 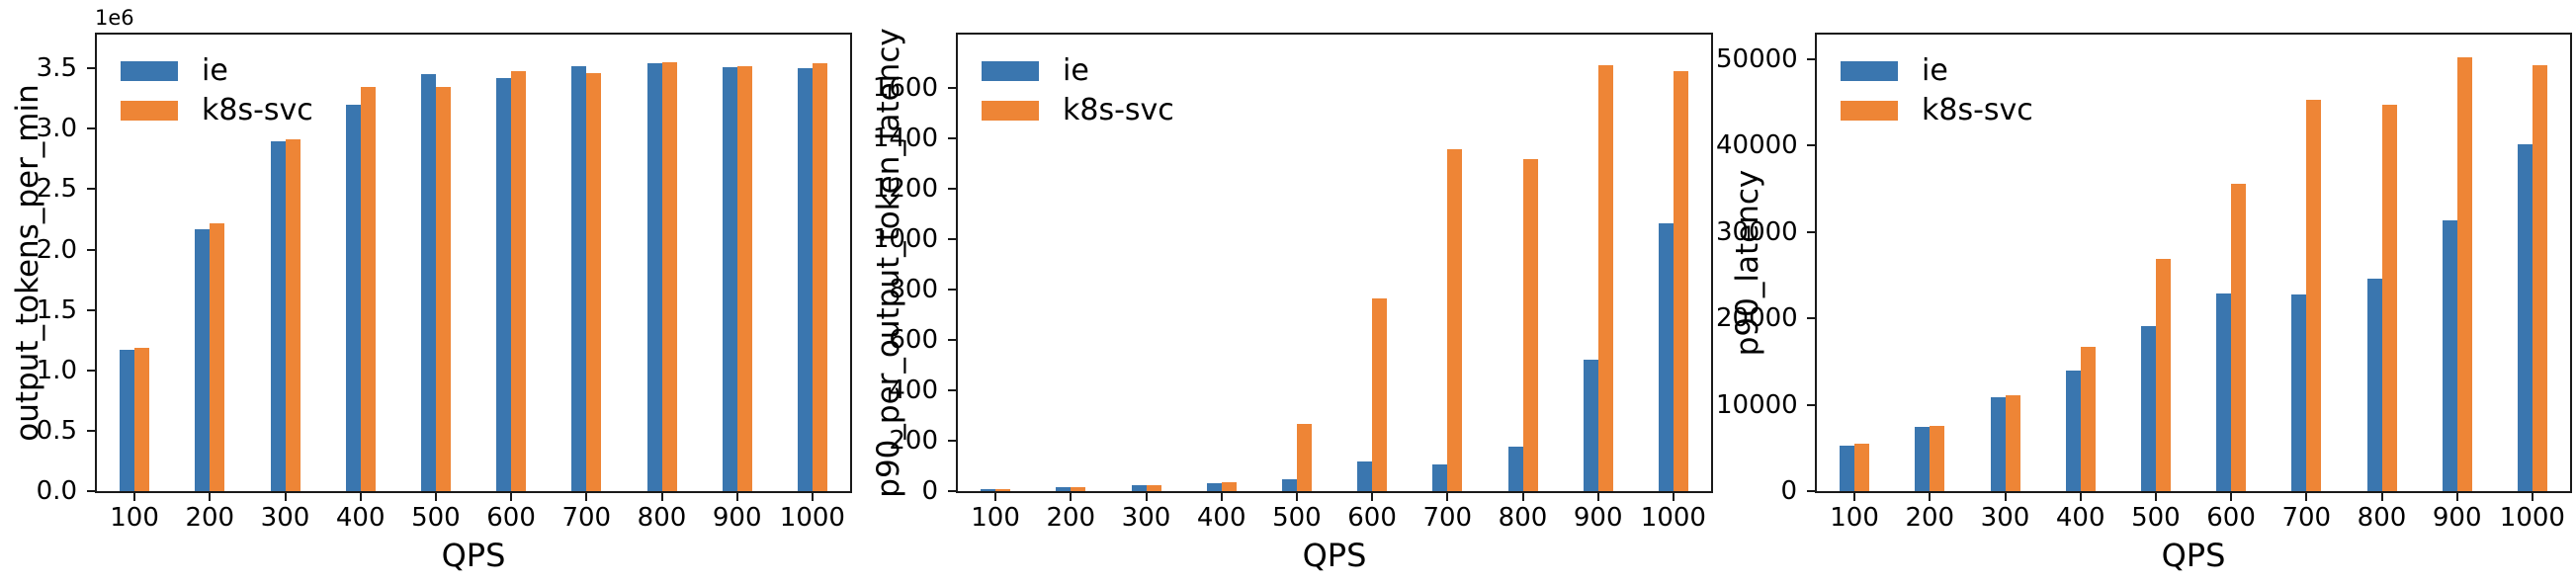 I want to click on y-tick-label: 40000, so click(x=1757, y=145).